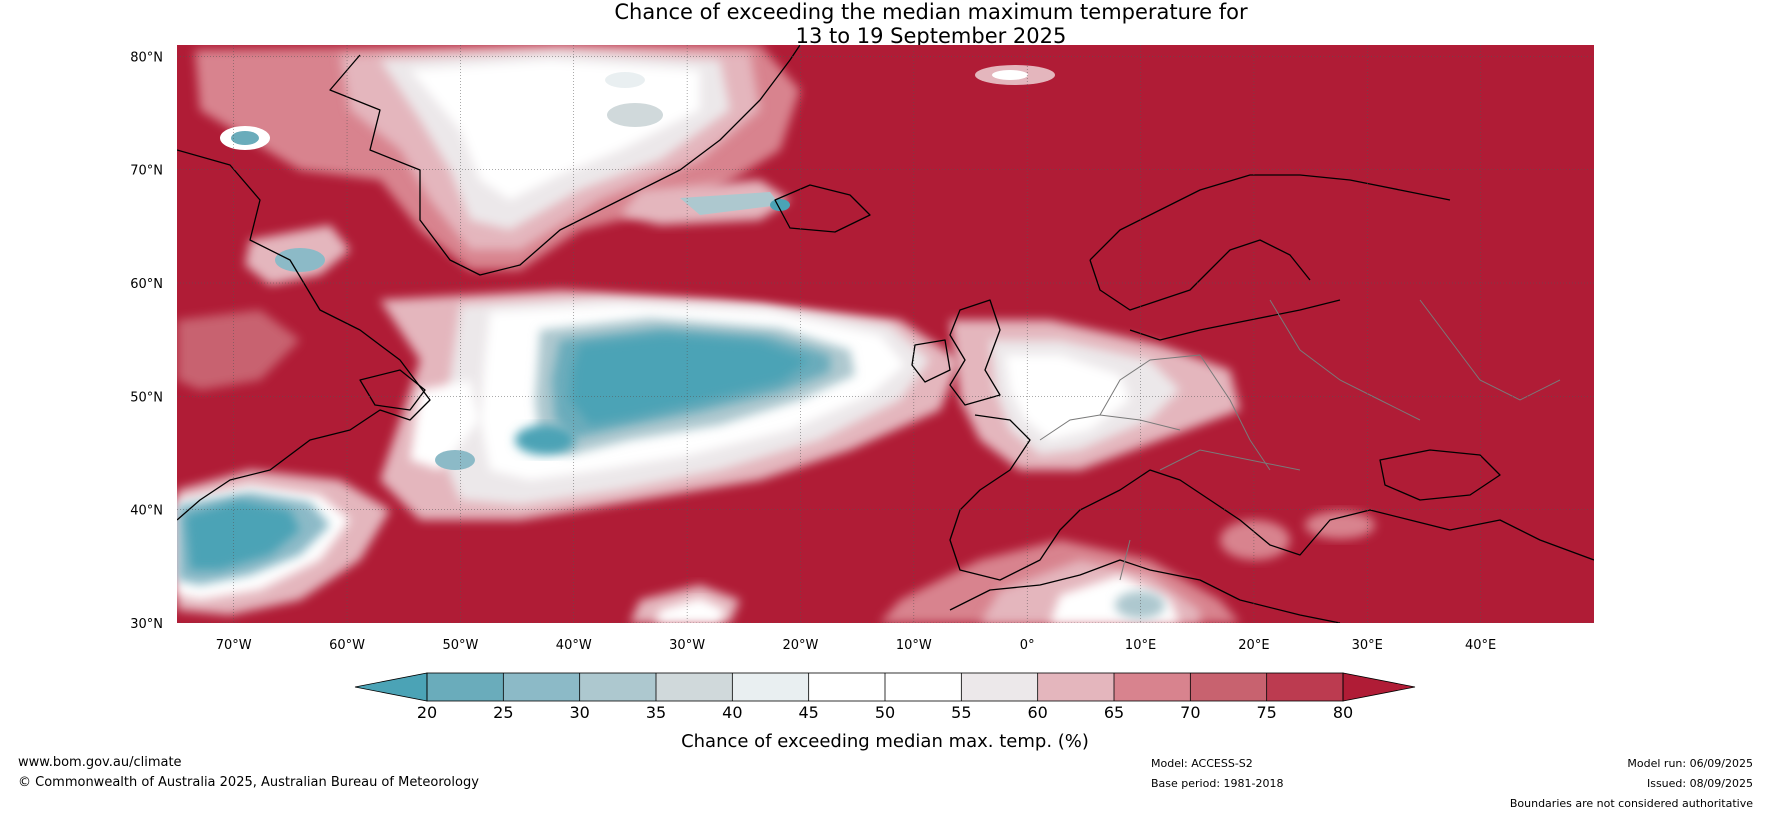 The height and width of the screenshot is (816, 1770). I want to click on colorbar-tick-label: 60, so click(1037, 712).